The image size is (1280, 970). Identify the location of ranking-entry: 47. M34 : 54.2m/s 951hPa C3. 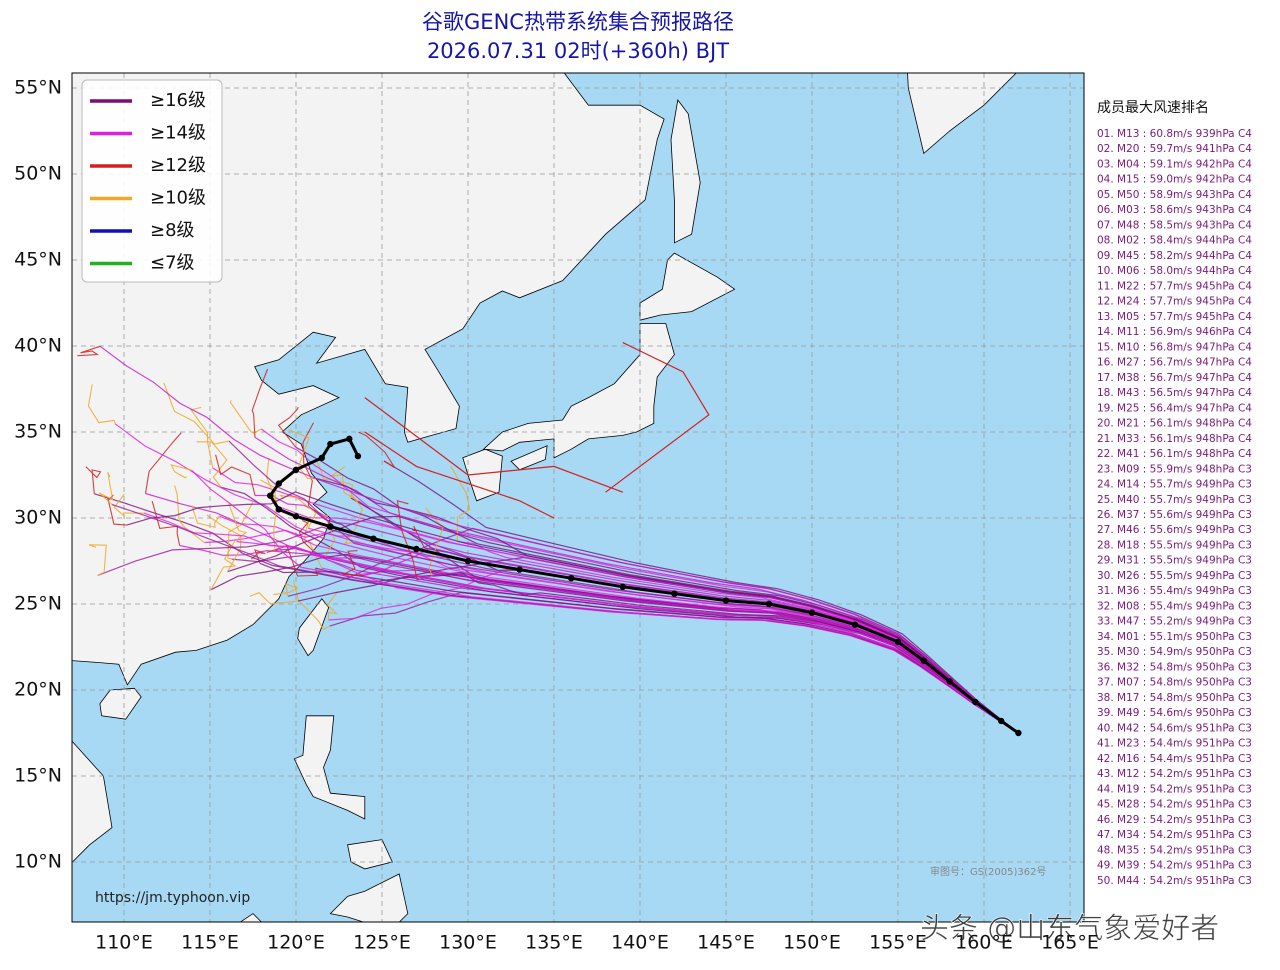
(1174, 835).